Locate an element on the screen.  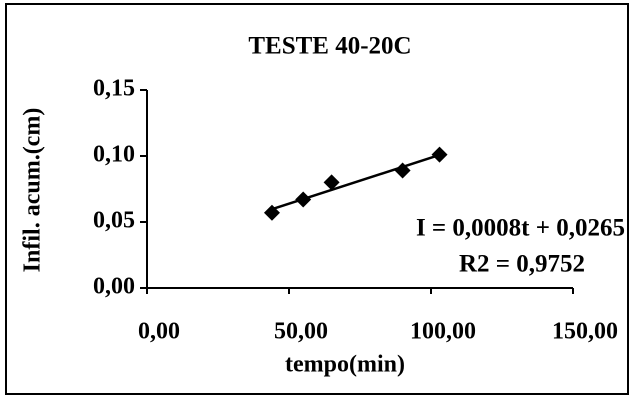
r-squared: R2 = 0,9752 is located at coordinates (522, 264).